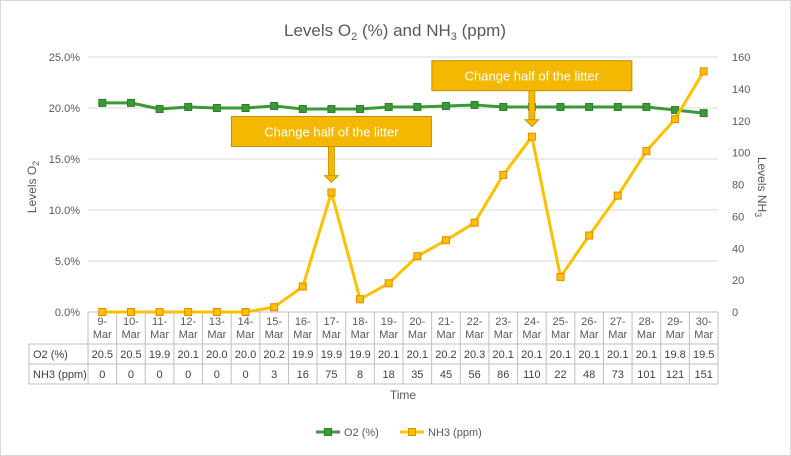 This screenshot has width=791, height=456. What do you see at coordinates (474, 375) in the screenshot?
I see `table-cell: 56` at bounding box center [474, 375].